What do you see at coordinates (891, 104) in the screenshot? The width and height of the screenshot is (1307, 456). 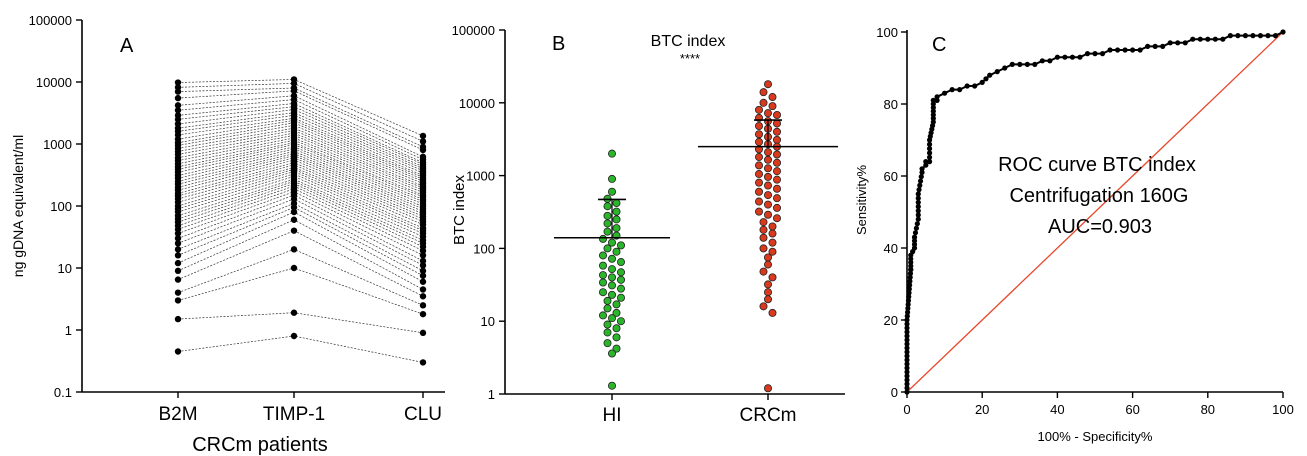 I see `panel-c-y-tick-label: 80` at bounding box center [891, 104].